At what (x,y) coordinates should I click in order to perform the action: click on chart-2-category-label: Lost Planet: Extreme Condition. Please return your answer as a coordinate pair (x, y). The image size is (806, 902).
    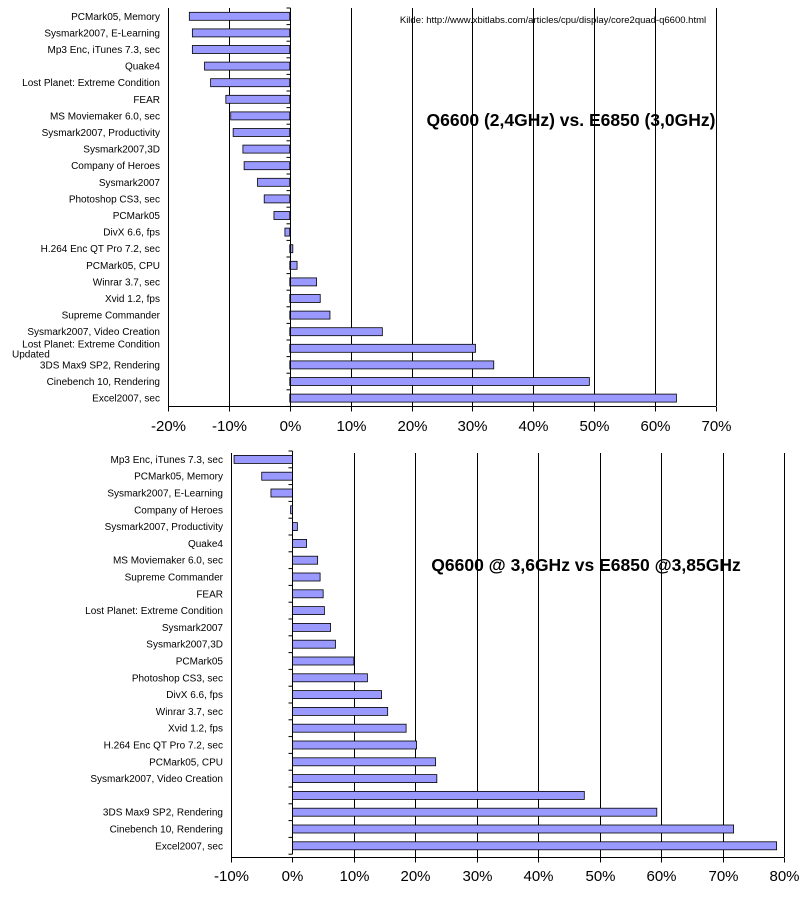
    Looking at the image, I should click on (154, 611).